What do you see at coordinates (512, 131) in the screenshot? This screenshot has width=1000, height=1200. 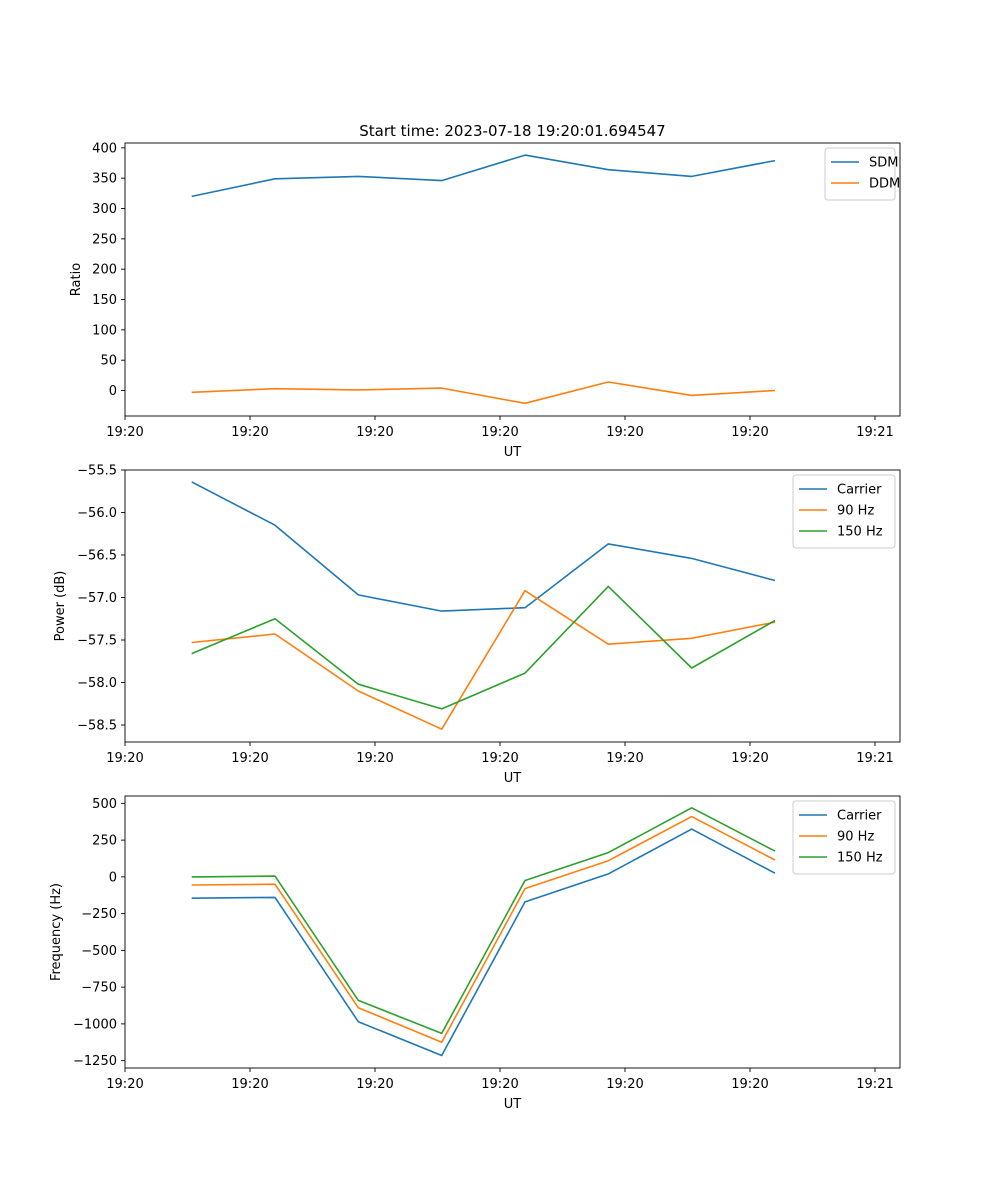 I see `figure-title: Start time: 2023-07-18 19:20:01.694547` at bounding box center [512, 131].